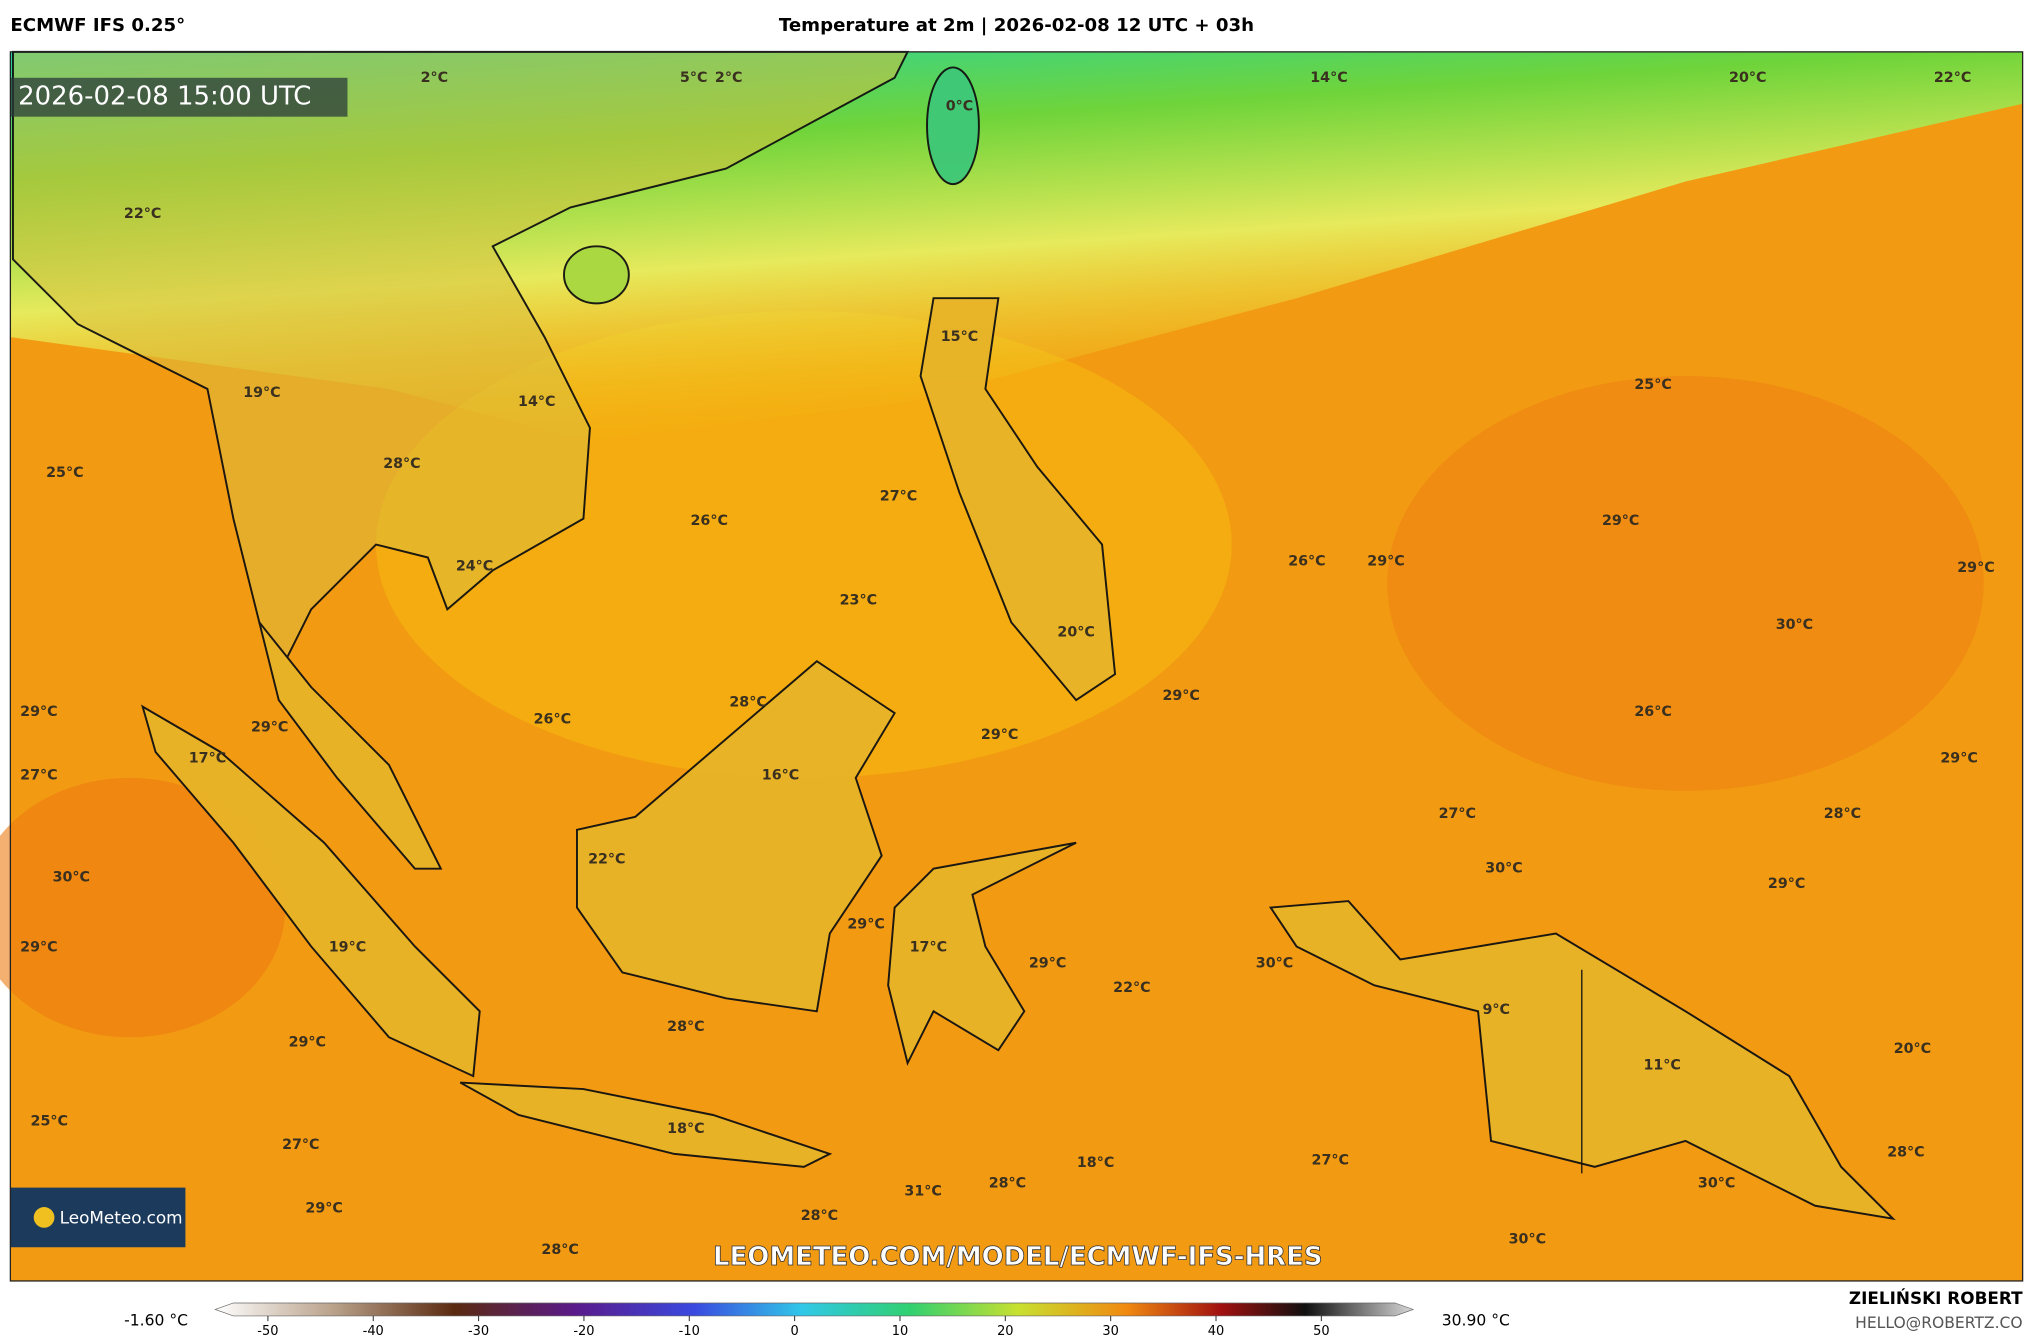 The height and width of the screenshot is (1338, 2033). Describe the element at coordinates (1496, 1010) in the screenshot. I see `temperature-label: 9°C` at that location.